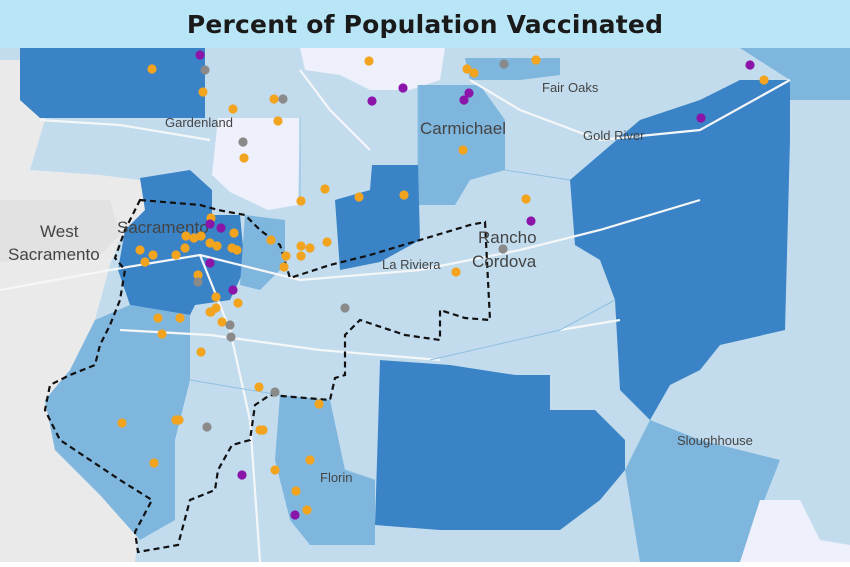 The width and height of the screenshot is (850, 567). I want to click on region-sloughhouse, so click(707, 491).